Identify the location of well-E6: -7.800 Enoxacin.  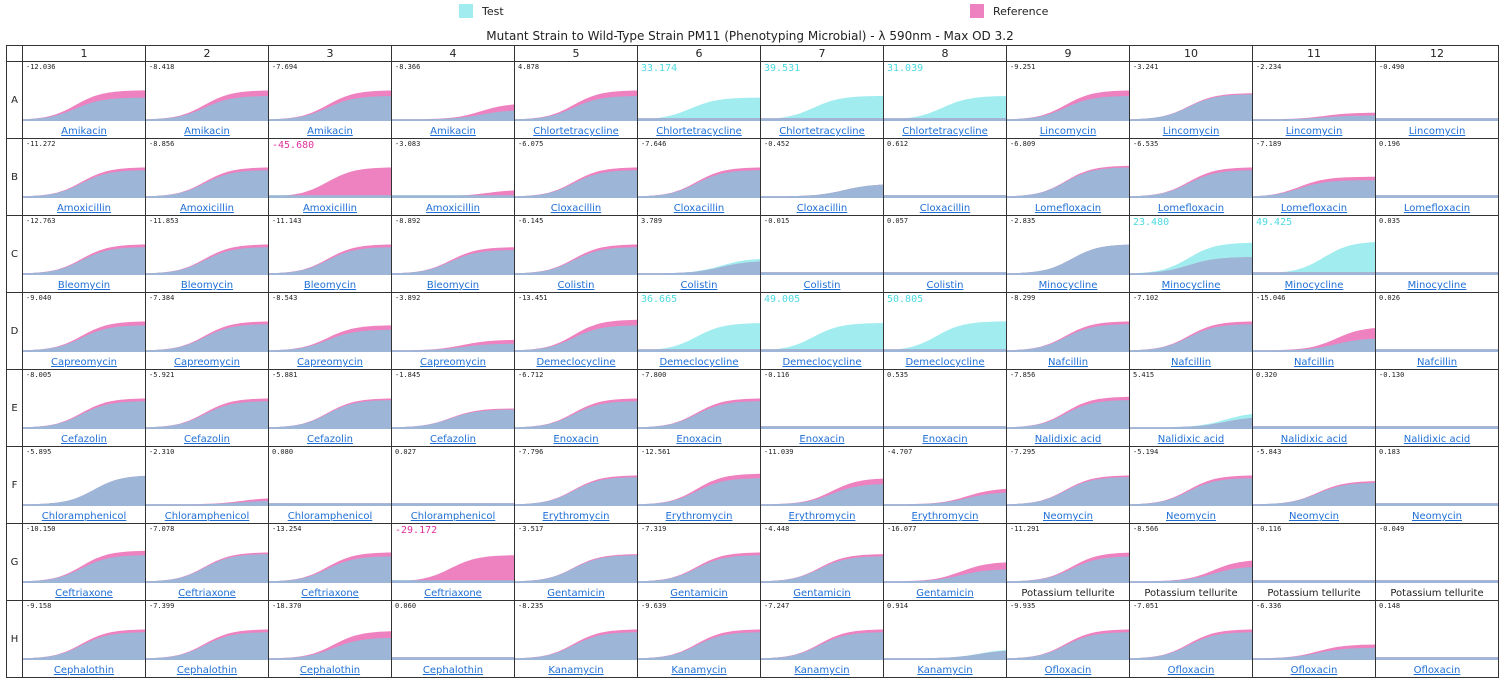
(699, 408).